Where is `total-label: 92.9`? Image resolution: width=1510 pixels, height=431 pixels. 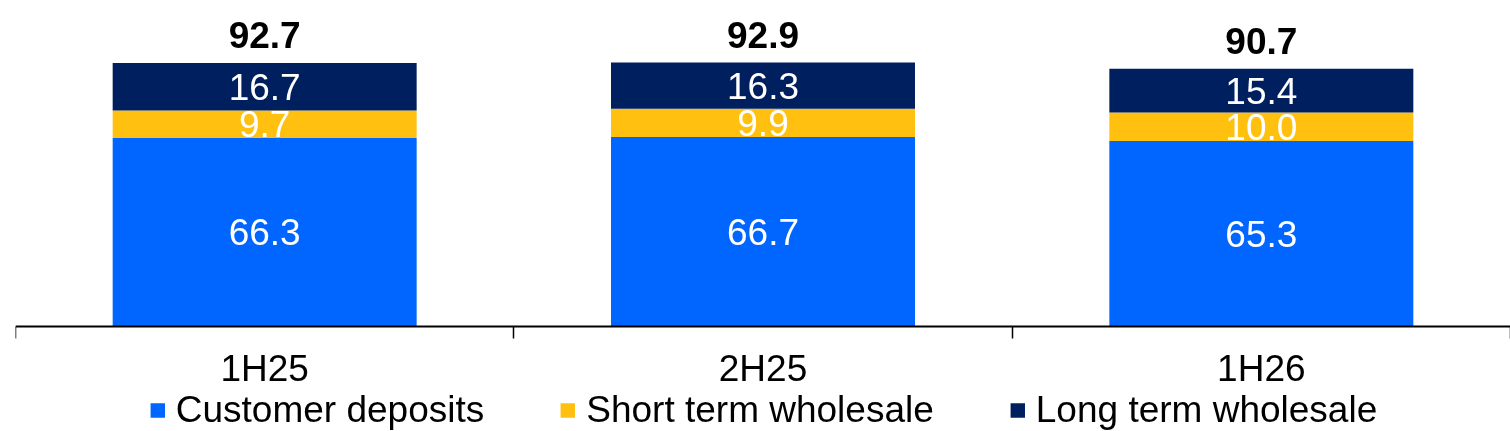
total-label: 92.9 is located at coordinates (763, 35).